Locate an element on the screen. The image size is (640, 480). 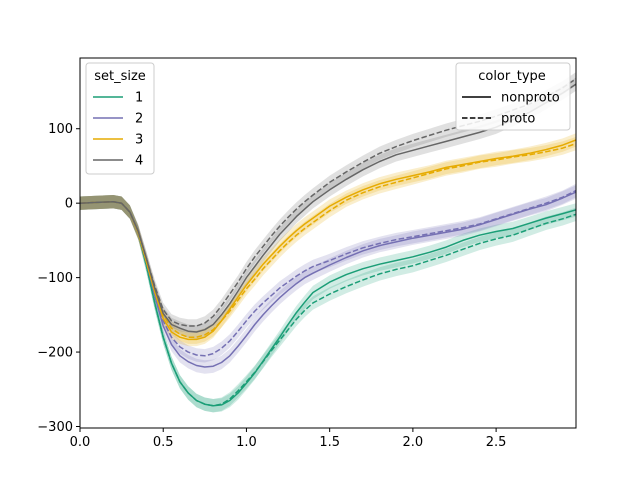
x-tick-label: 1.5 is located at coordinates (329, 442).